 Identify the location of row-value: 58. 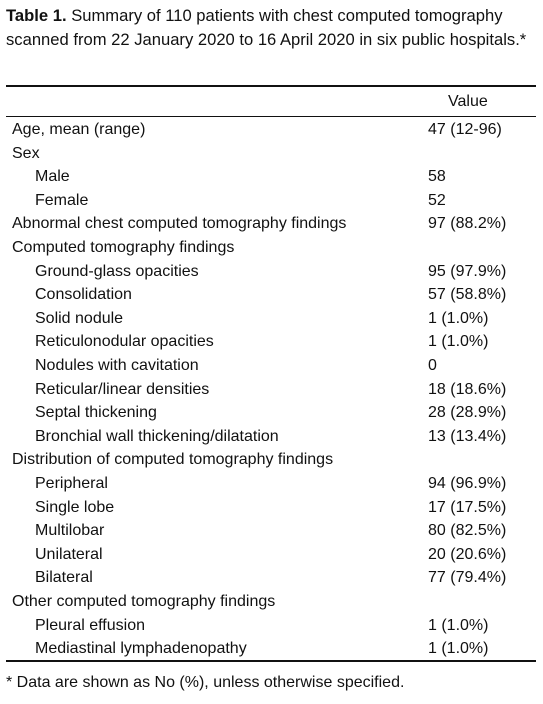
(437, 177).